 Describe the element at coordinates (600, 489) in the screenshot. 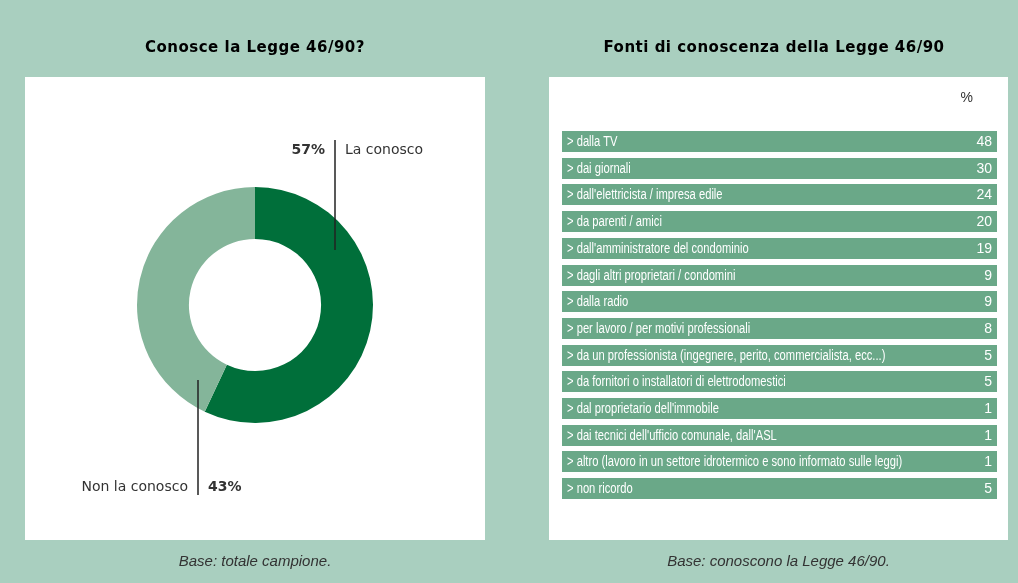

I see `category-label: > non ricordo` at that location.